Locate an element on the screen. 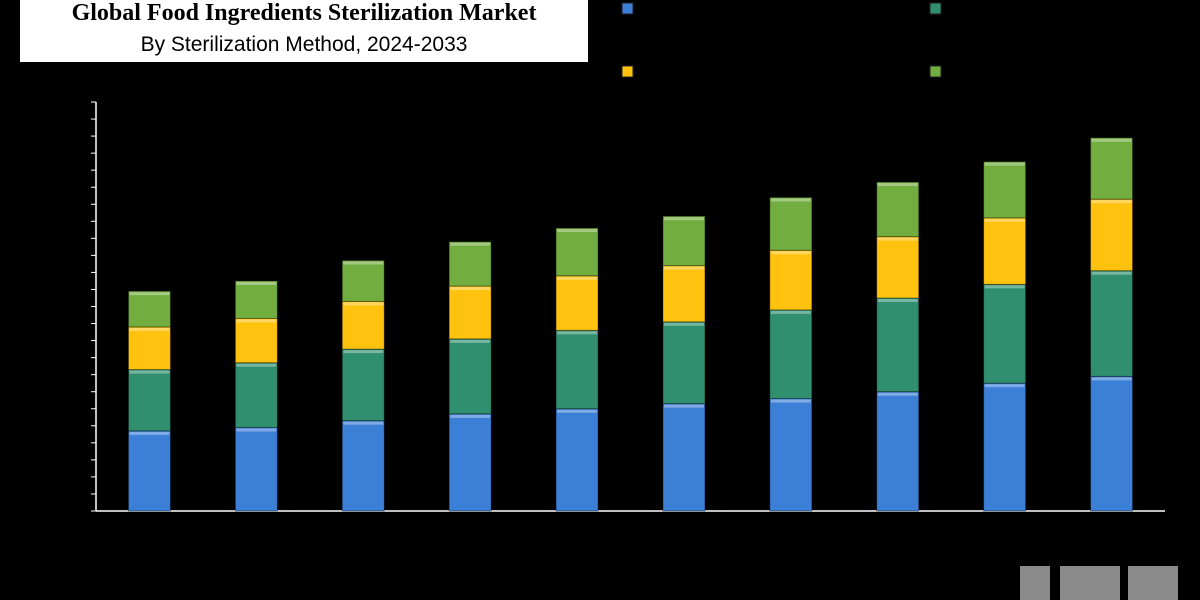 The image size is (1200, 600). chart-subtitle: By Sterilization Method, 2024-2033 is located at coordinates (304, 44).